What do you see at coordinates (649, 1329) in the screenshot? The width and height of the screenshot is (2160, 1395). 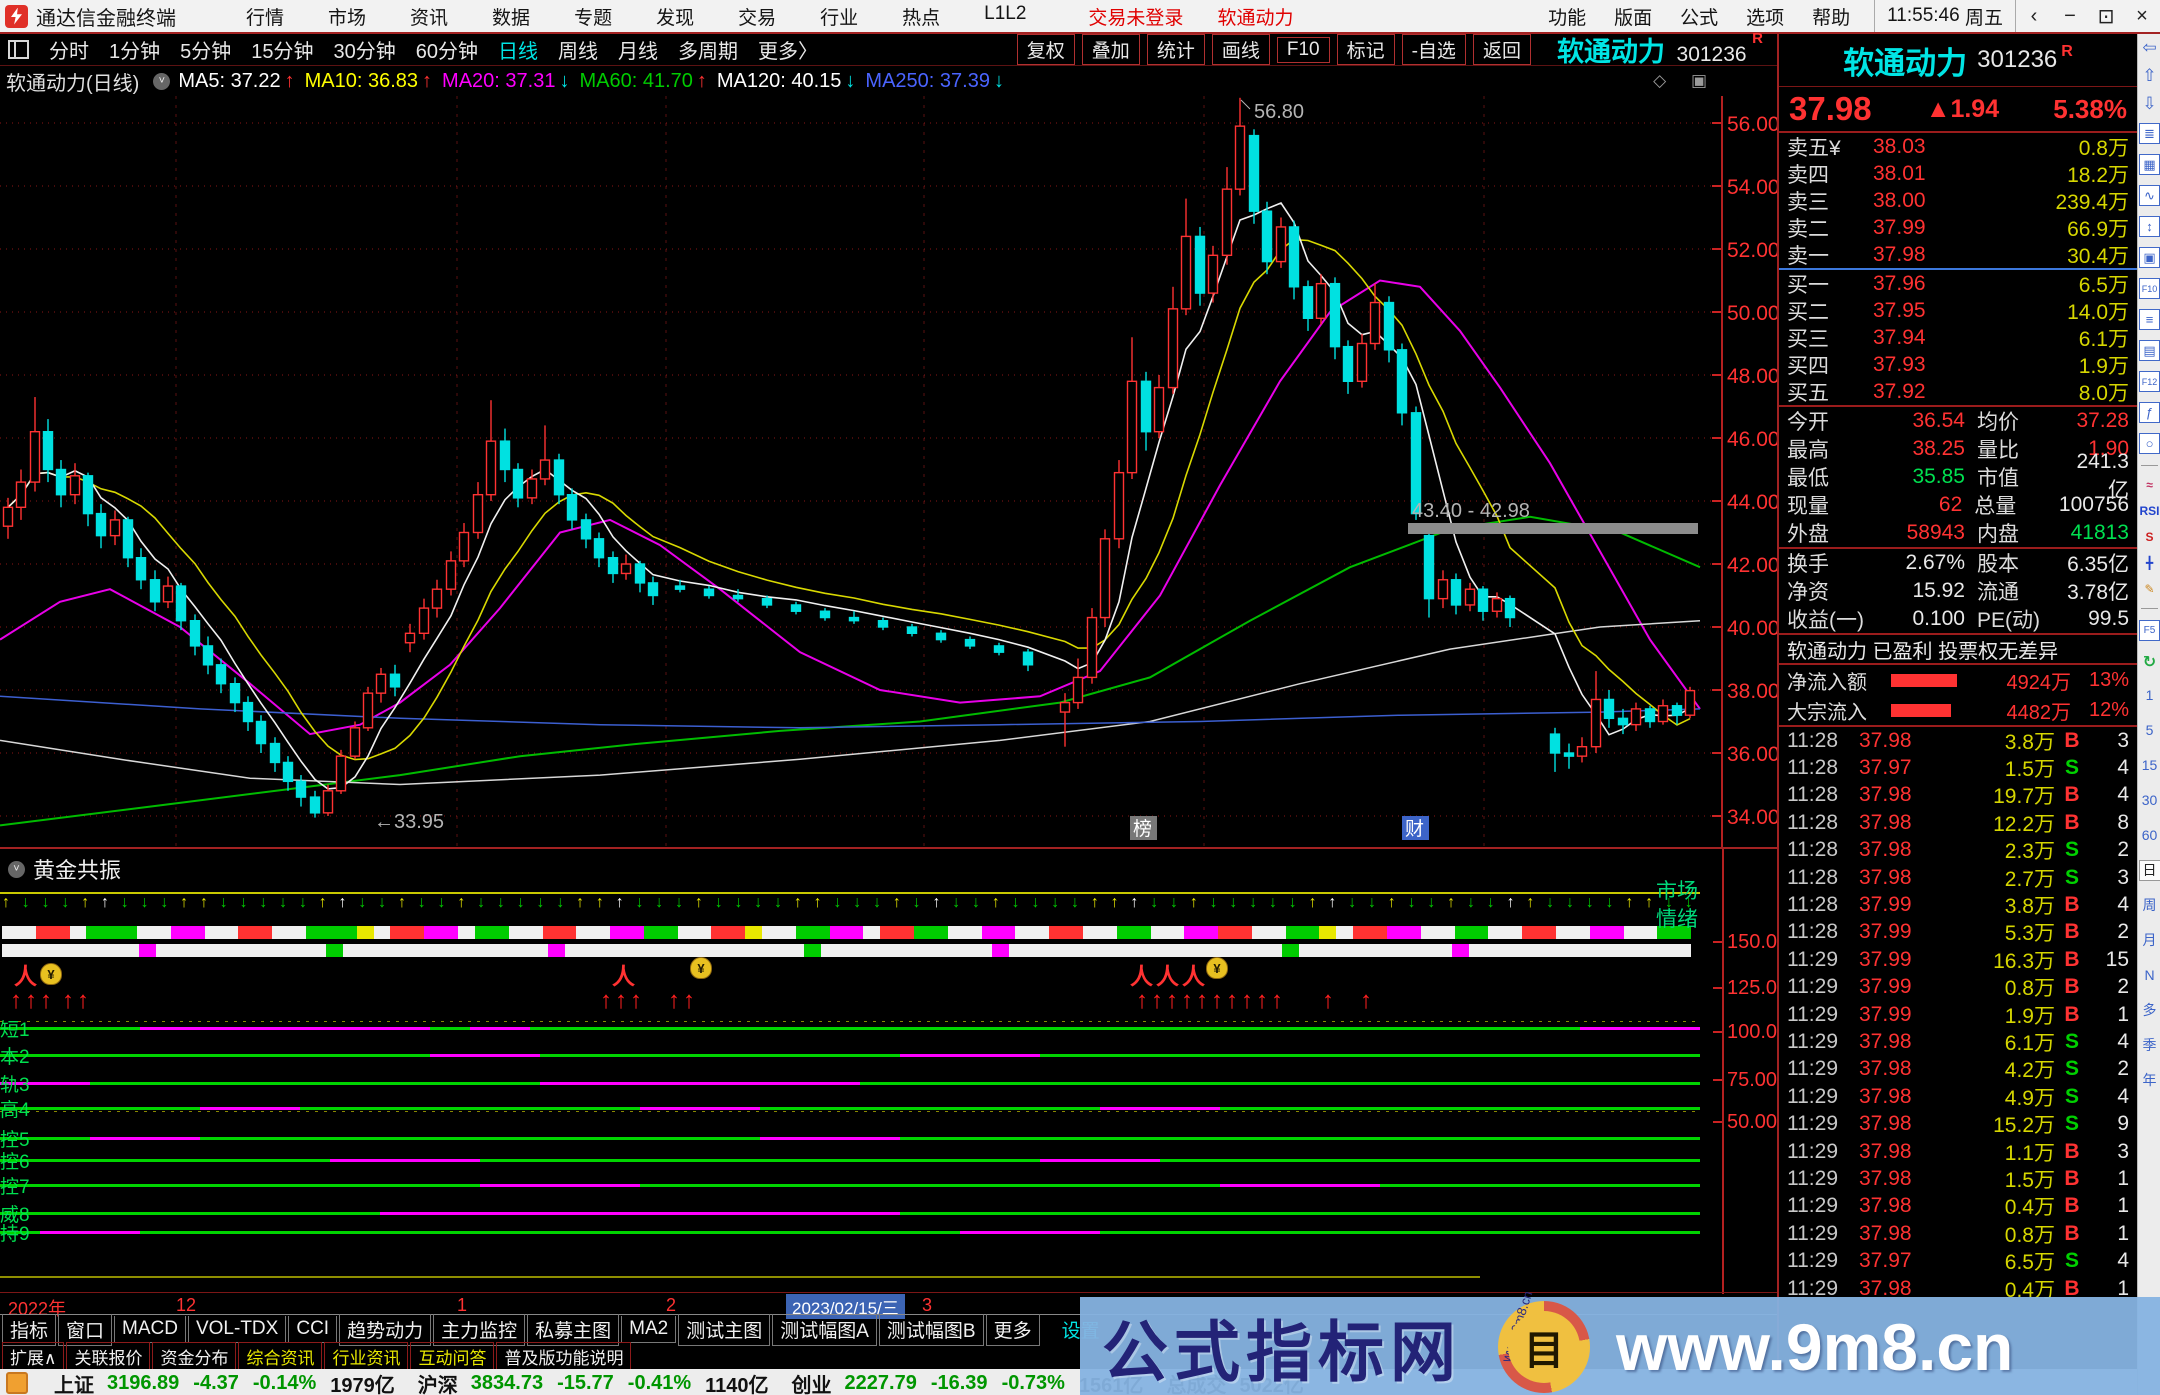 I see `tab-MA2: MA2` at bounding box center [649, 1329].